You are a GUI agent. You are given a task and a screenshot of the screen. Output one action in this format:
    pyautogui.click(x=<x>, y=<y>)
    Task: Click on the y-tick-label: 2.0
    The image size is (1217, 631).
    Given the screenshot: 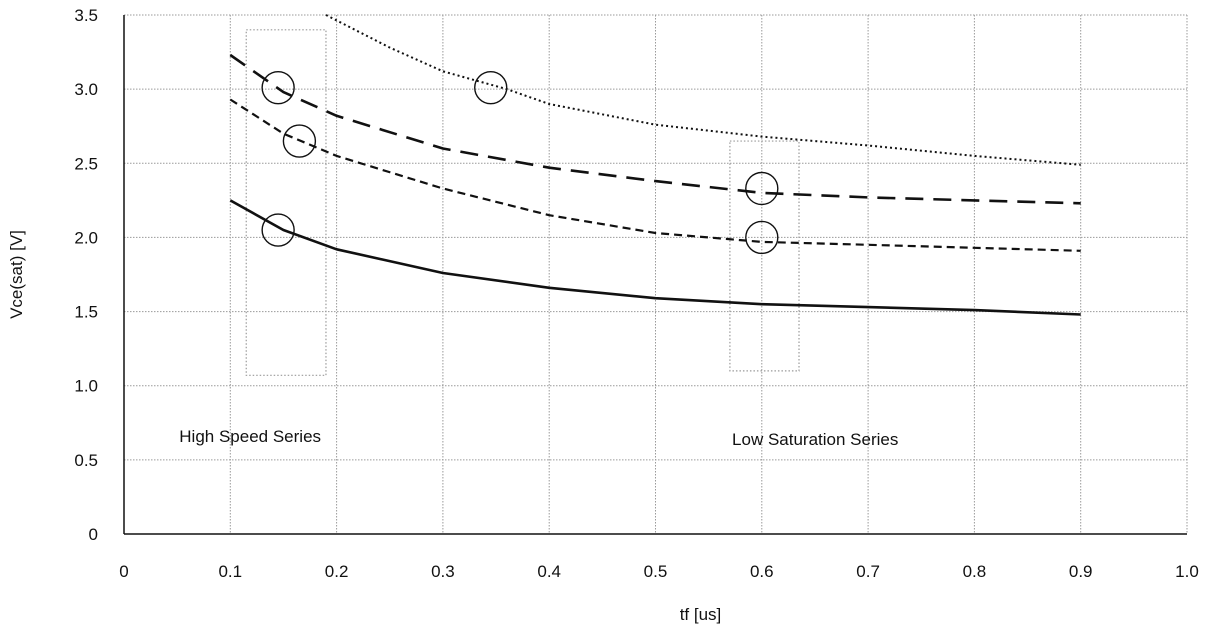 What is the action you would take?
    pyautogui.click(x=86, y=237)
    